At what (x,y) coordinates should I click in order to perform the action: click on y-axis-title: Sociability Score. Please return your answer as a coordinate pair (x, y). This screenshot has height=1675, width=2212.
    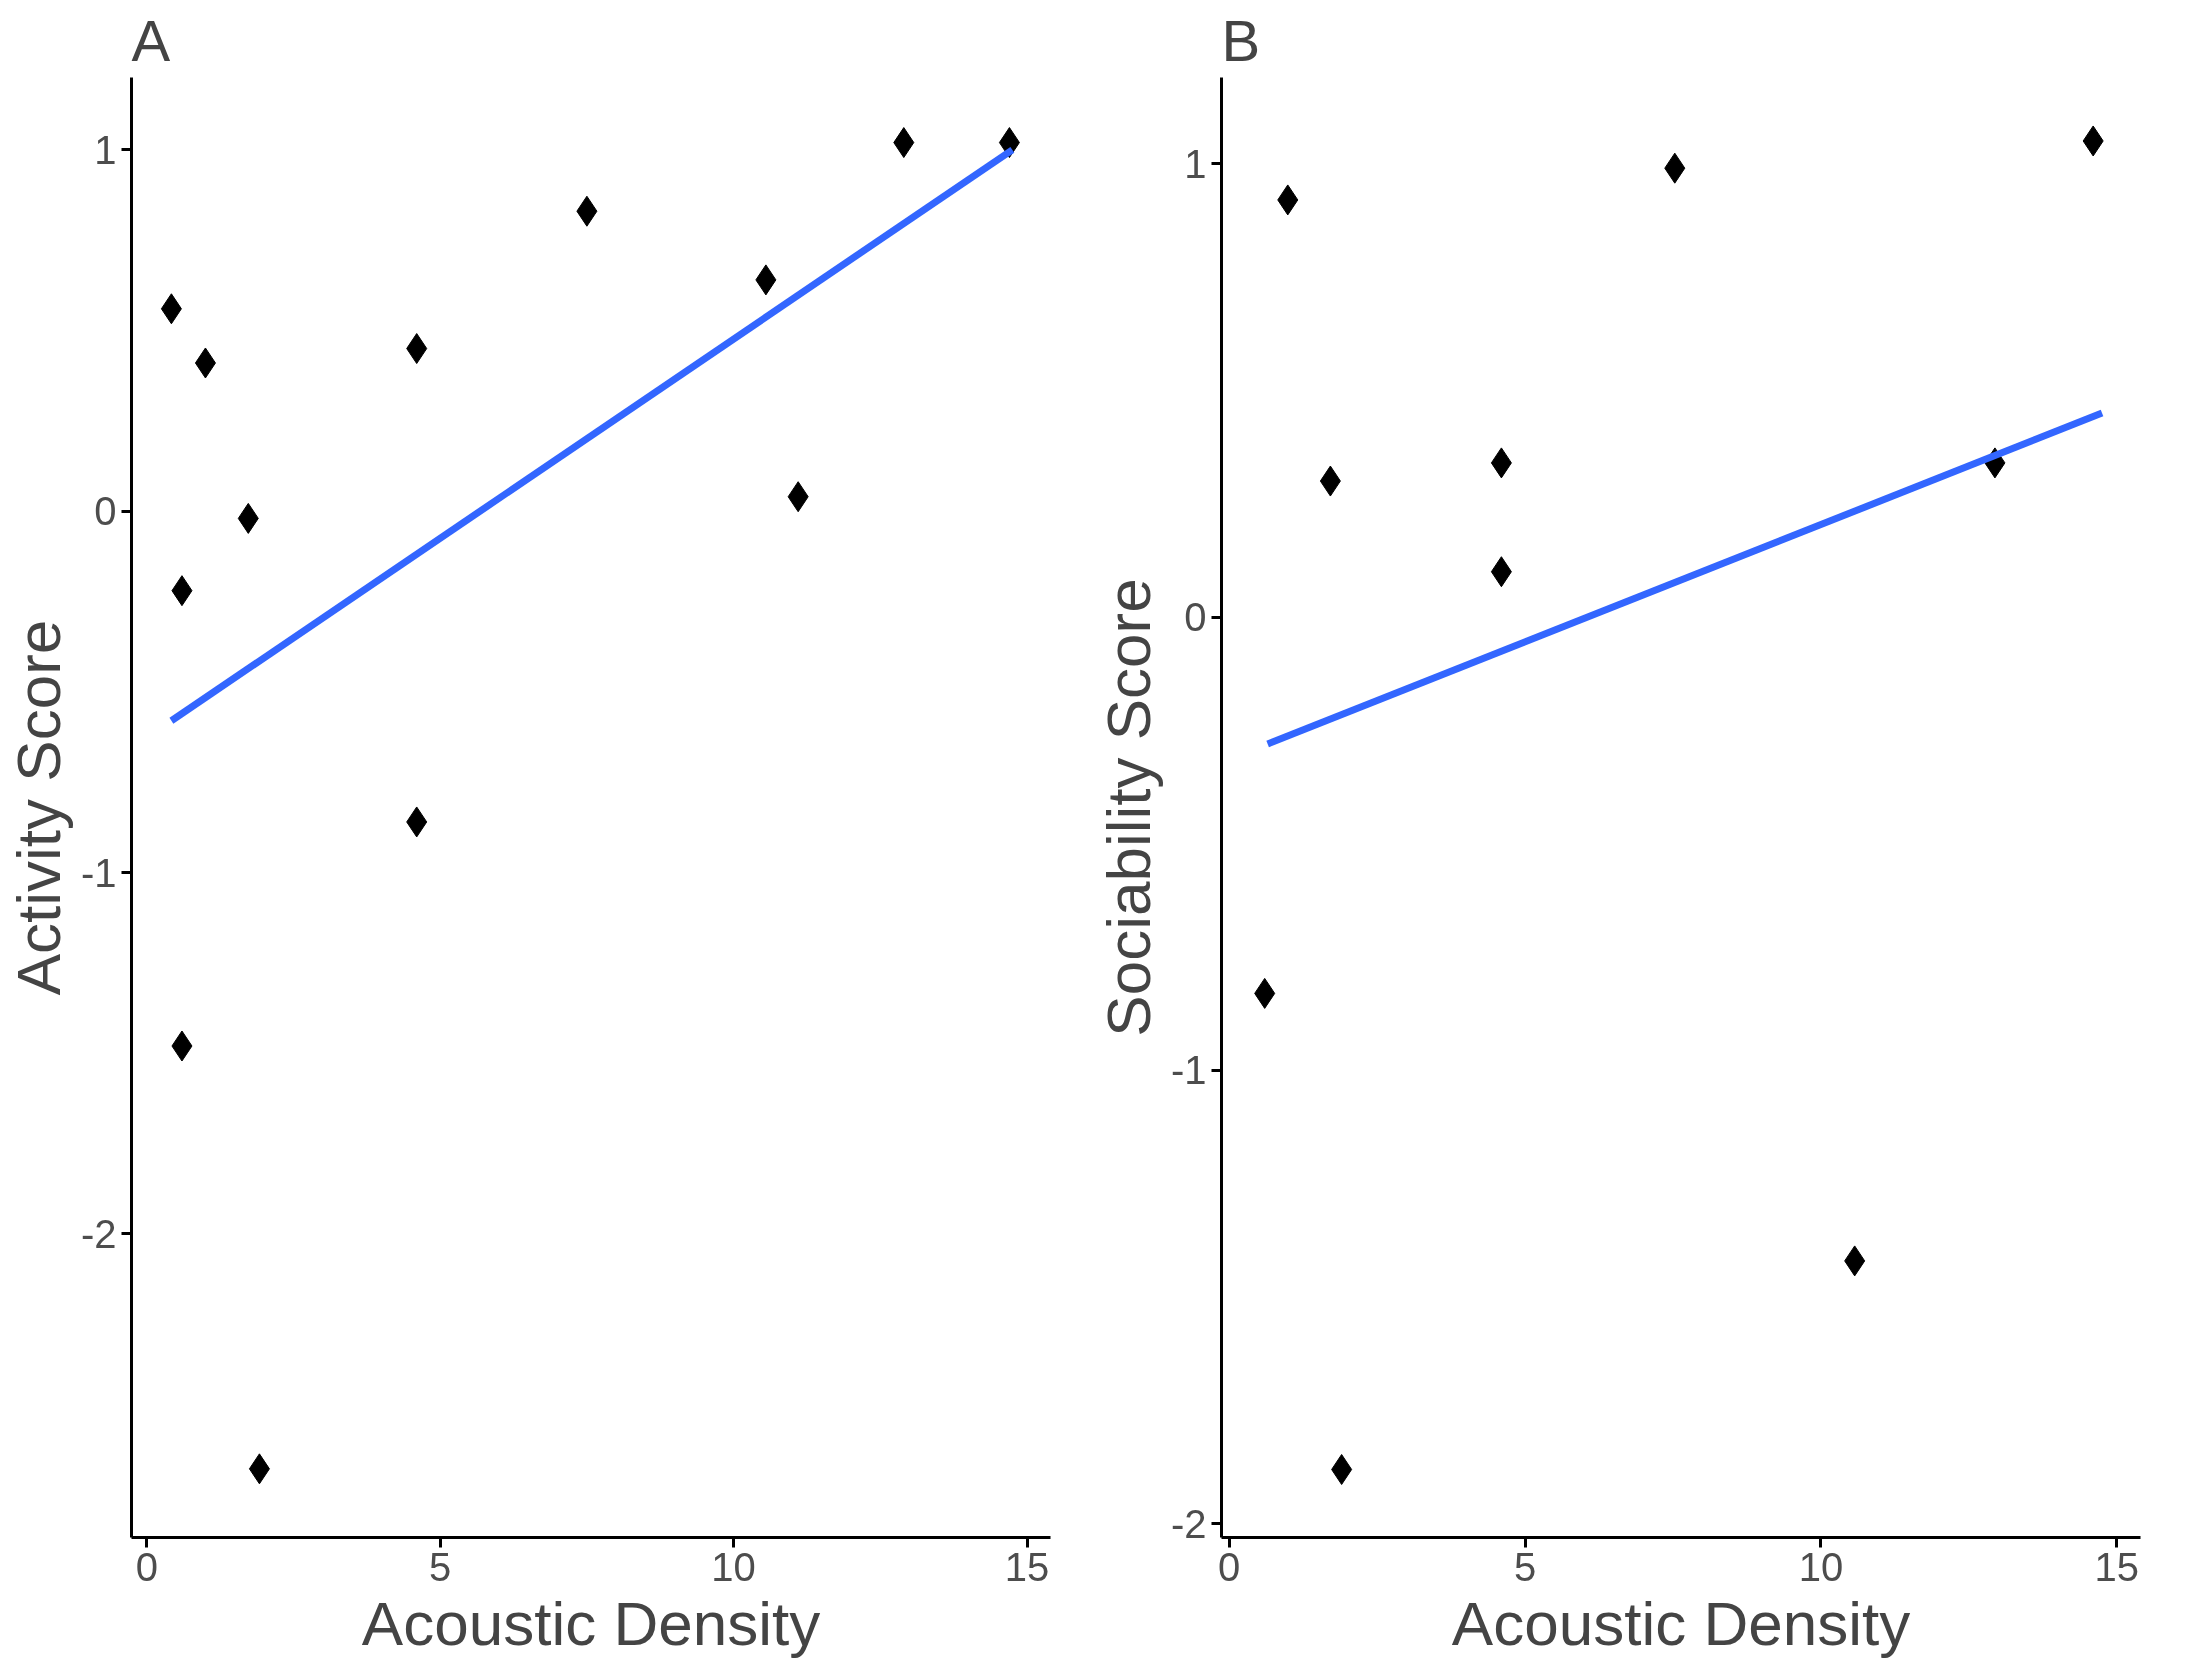
    Looking at the image, I should click on (1128, 807).